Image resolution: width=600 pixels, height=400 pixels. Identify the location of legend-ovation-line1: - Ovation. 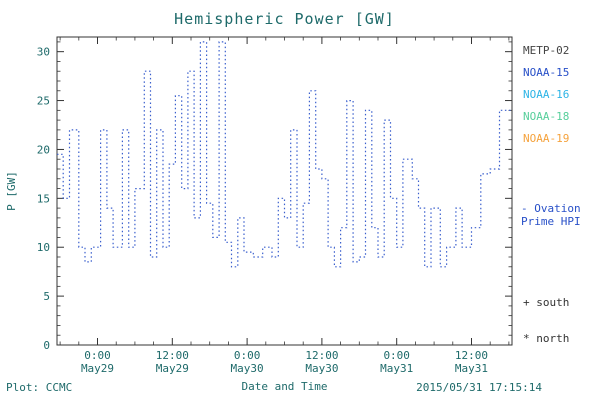
(551, 208).